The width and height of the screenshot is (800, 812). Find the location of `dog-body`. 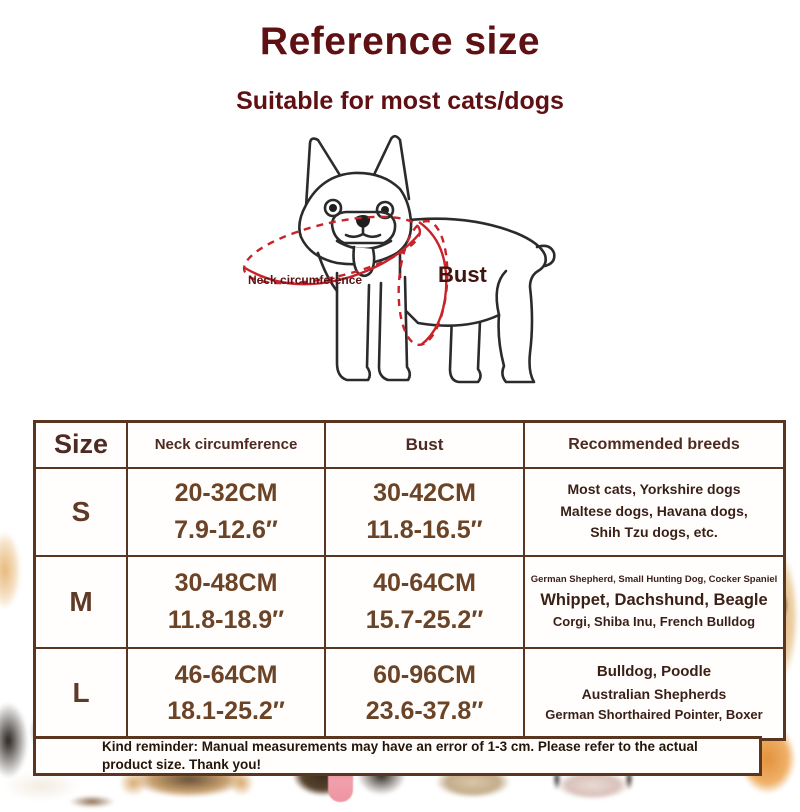

dog-body is located at coordinates (472, 300).